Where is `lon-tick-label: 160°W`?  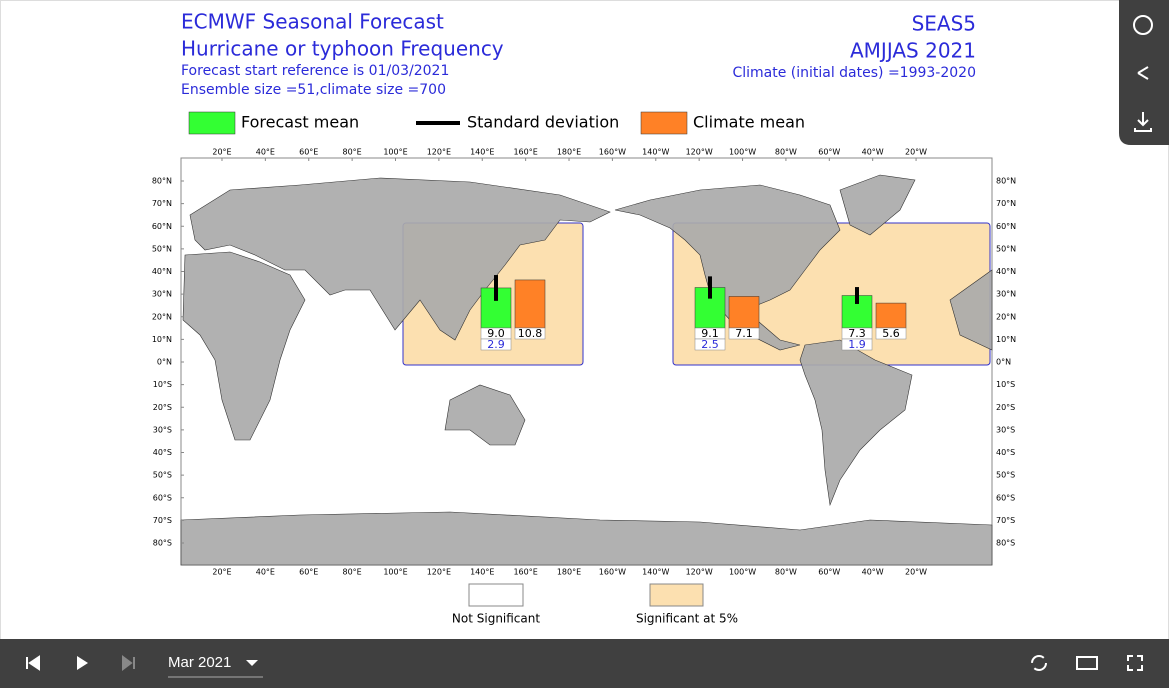 lon-tick-label: 160°W is located at coordinates (612, 572).